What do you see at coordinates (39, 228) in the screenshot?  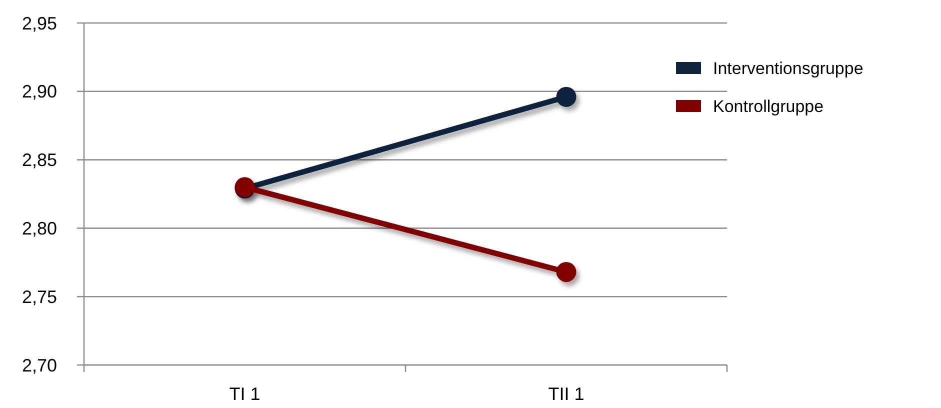 I see `y-tick-label: 2,80` at bounding box center [39, 228].